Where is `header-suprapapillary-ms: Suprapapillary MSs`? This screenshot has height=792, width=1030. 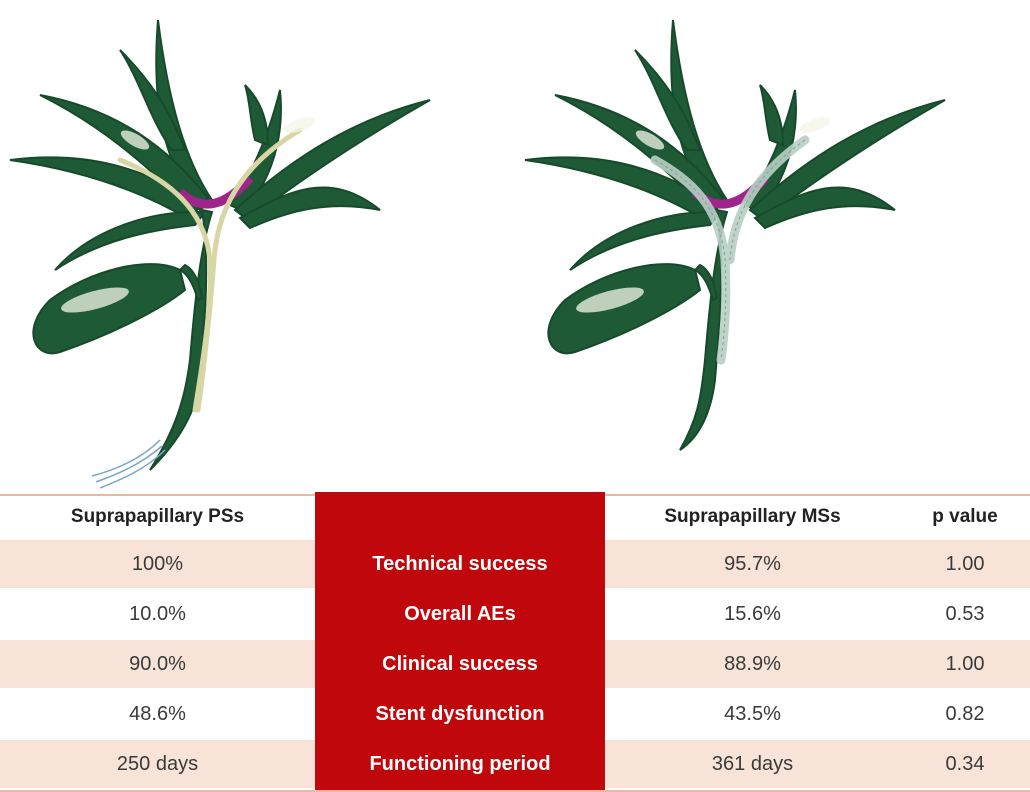 header-suprapapillary-ms: Suprapapillary MSs is located at coordinates (752, 516).